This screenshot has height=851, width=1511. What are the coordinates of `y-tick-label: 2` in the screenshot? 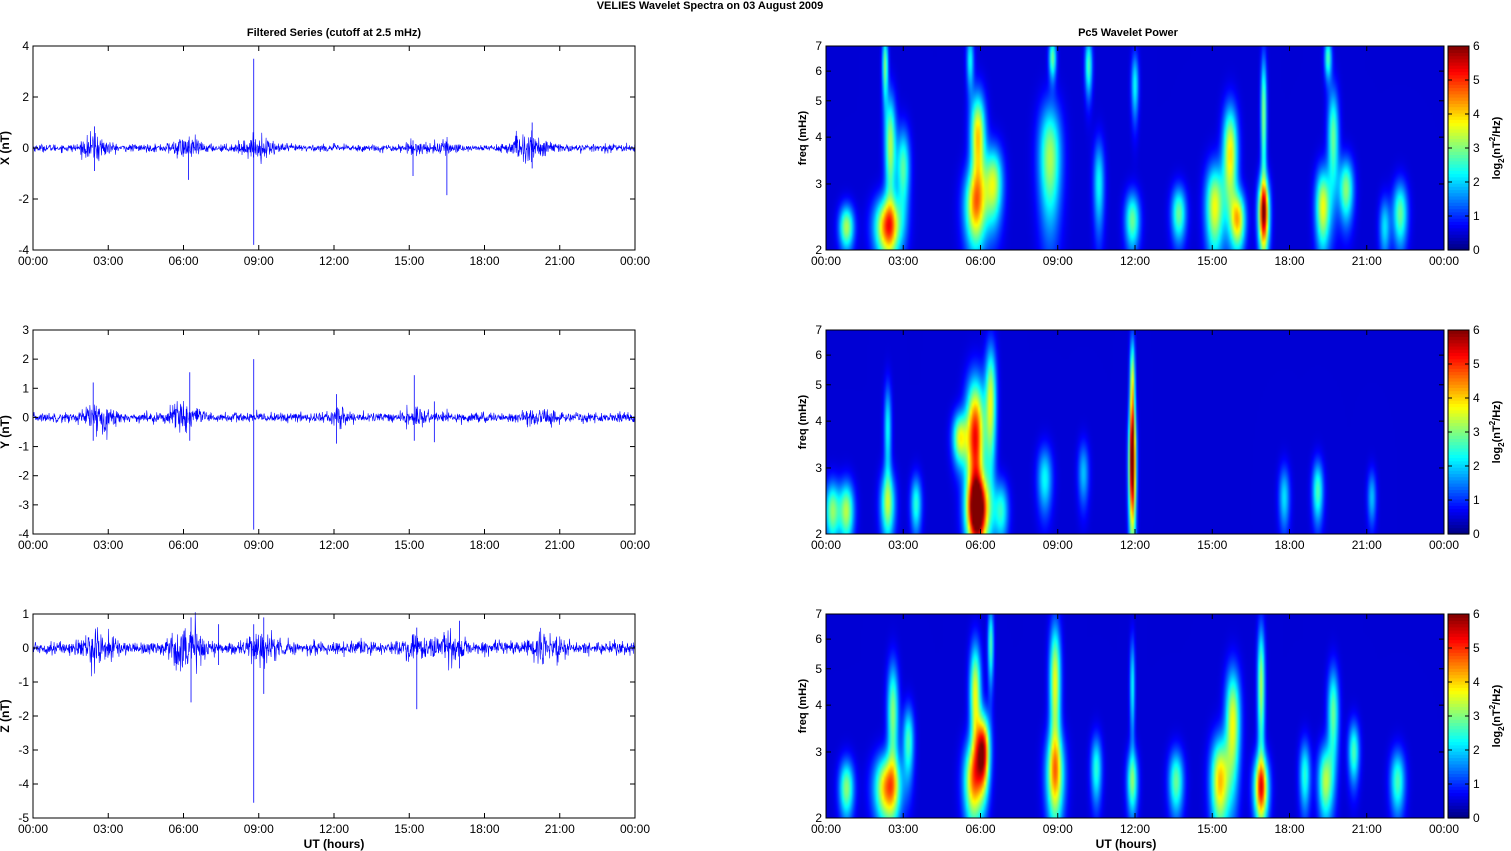 It's located at (818, 250).